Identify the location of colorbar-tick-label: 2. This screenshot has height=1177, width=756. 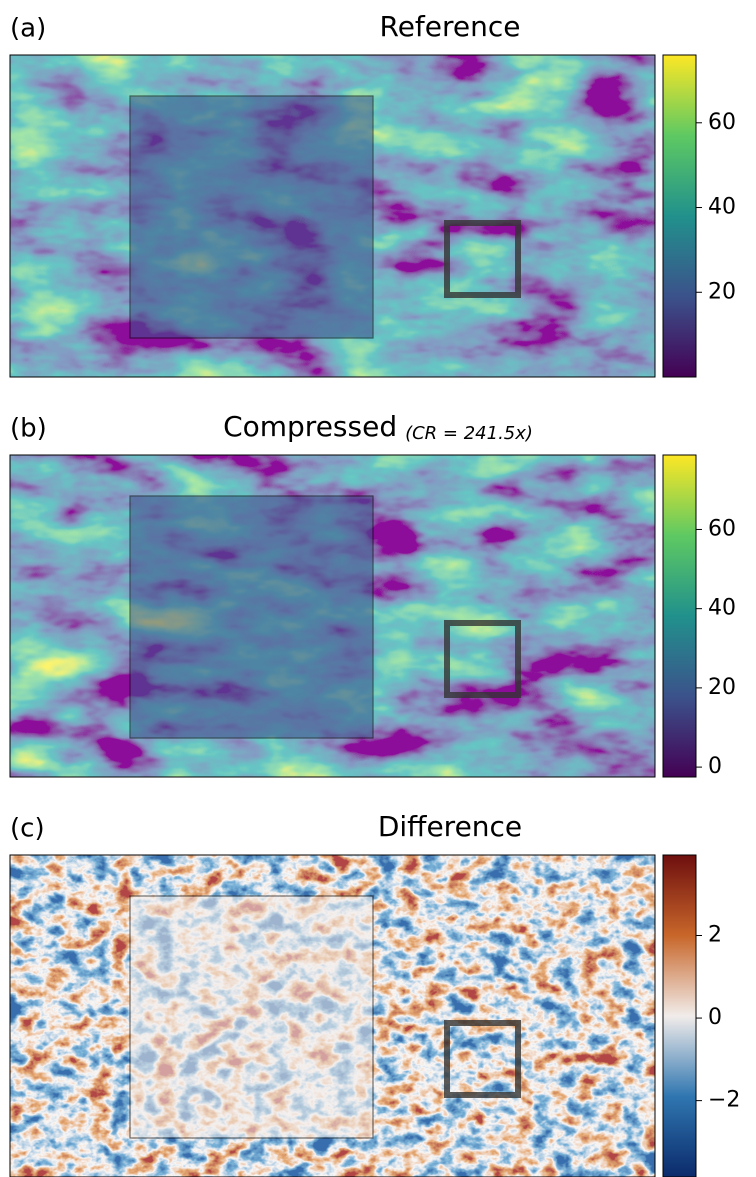
(715, 935).